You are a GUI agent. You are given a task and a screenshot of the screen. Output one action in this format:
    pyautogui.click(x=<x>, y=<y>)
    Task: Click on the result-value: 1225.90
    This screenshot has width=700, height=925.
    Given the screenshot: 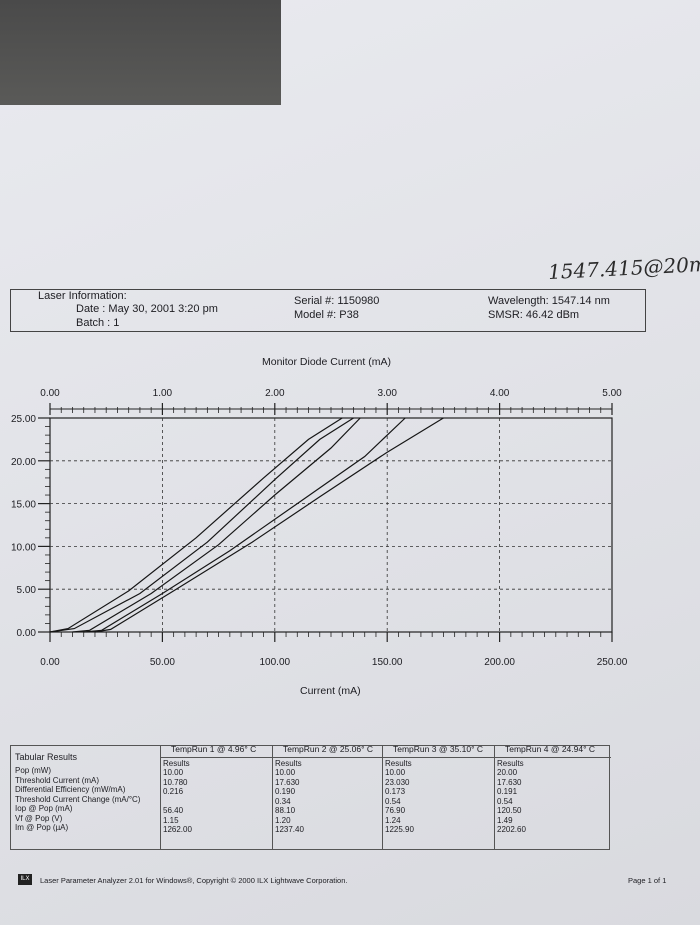 What is the action you would take?
    pyautogui.click(x=399, y=829)
    